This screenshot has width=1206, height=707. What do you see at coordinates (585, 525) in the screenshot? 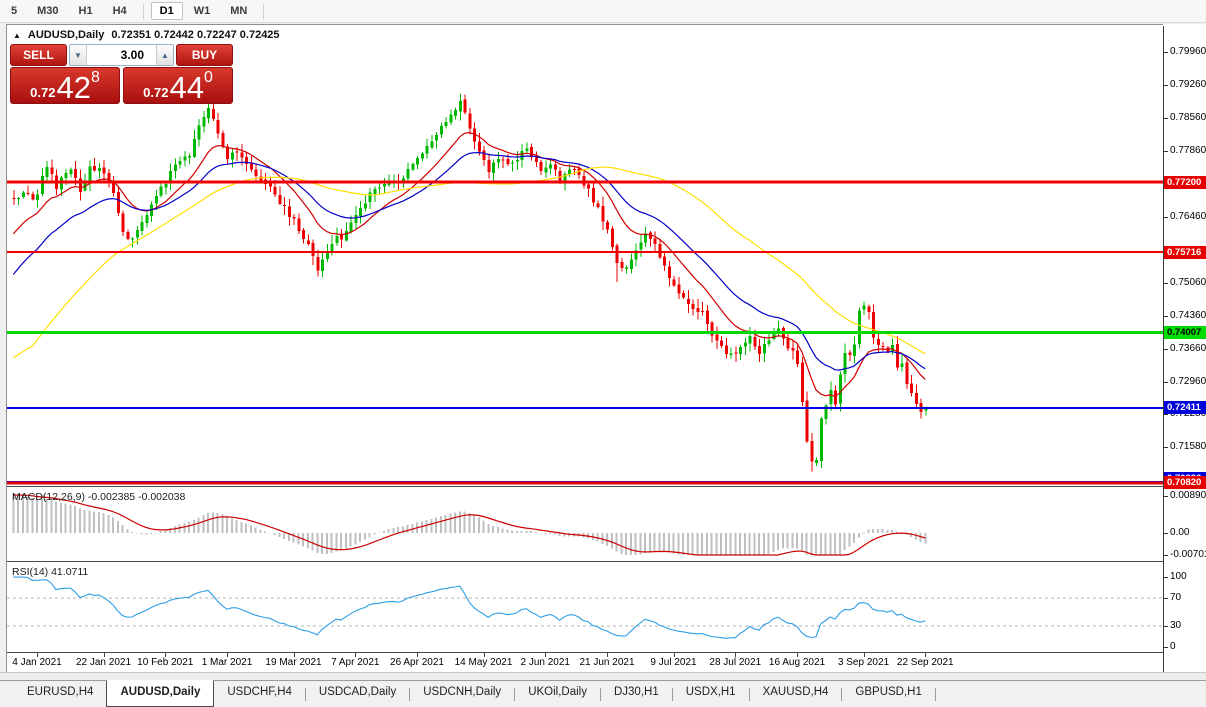
I see `macd-pane` at bounding box center [585, 525].